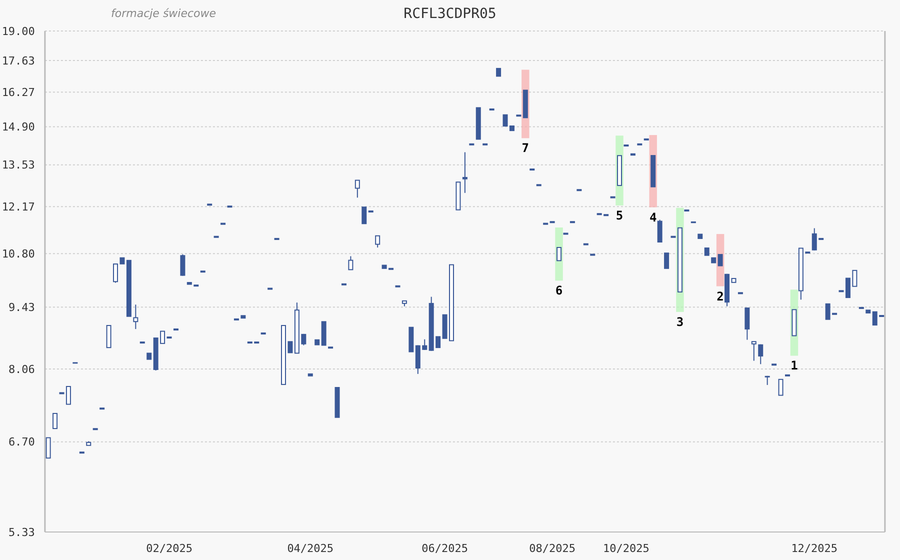  I want to click on annotation: 7, so click(526, 148).